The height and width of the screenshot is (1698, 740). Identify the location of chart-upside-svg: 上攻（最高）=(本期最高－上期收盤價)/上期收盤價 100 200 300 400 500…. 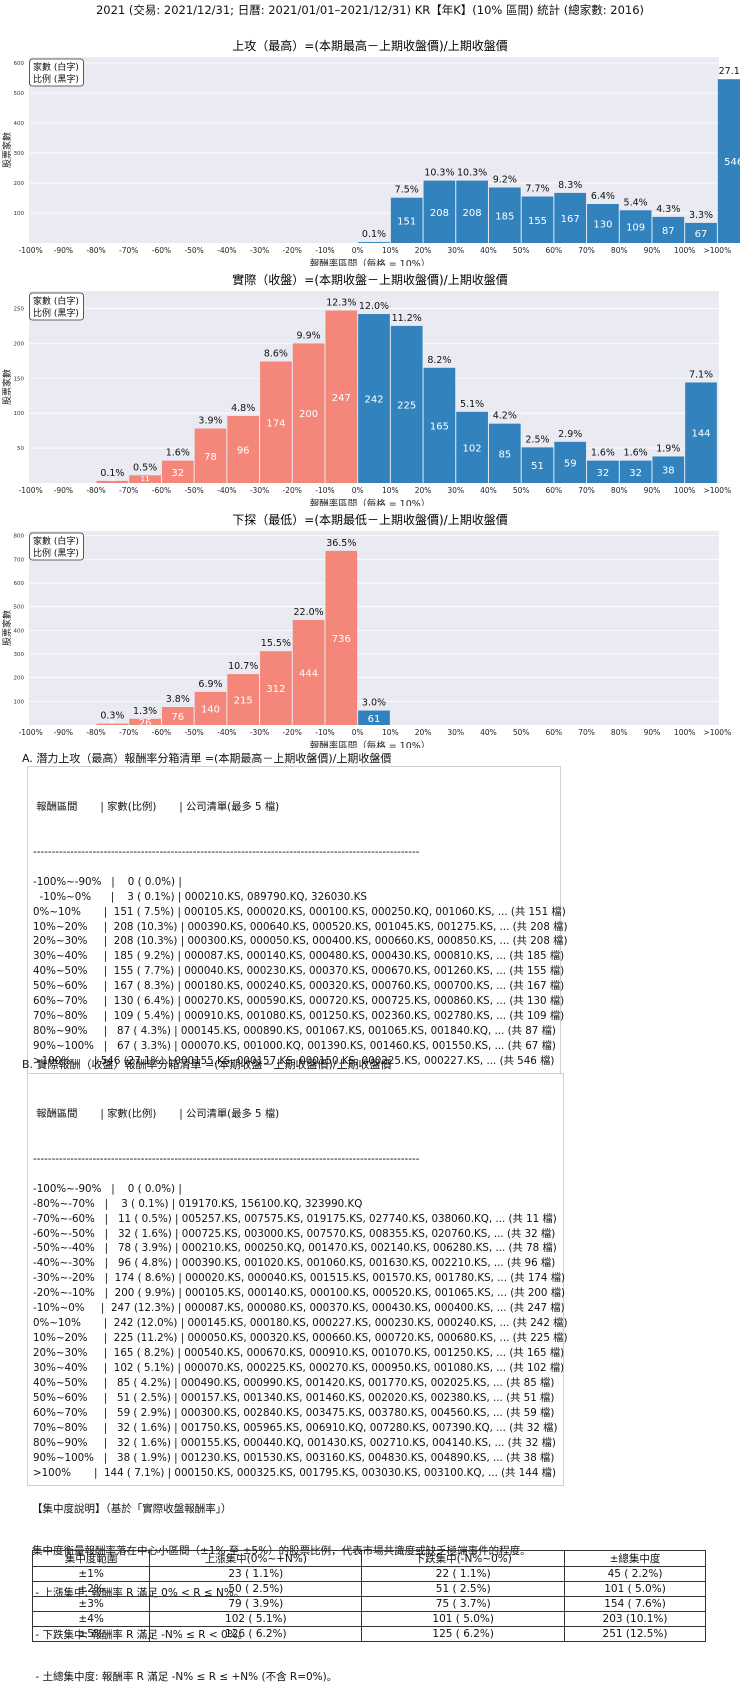
(370, 152).